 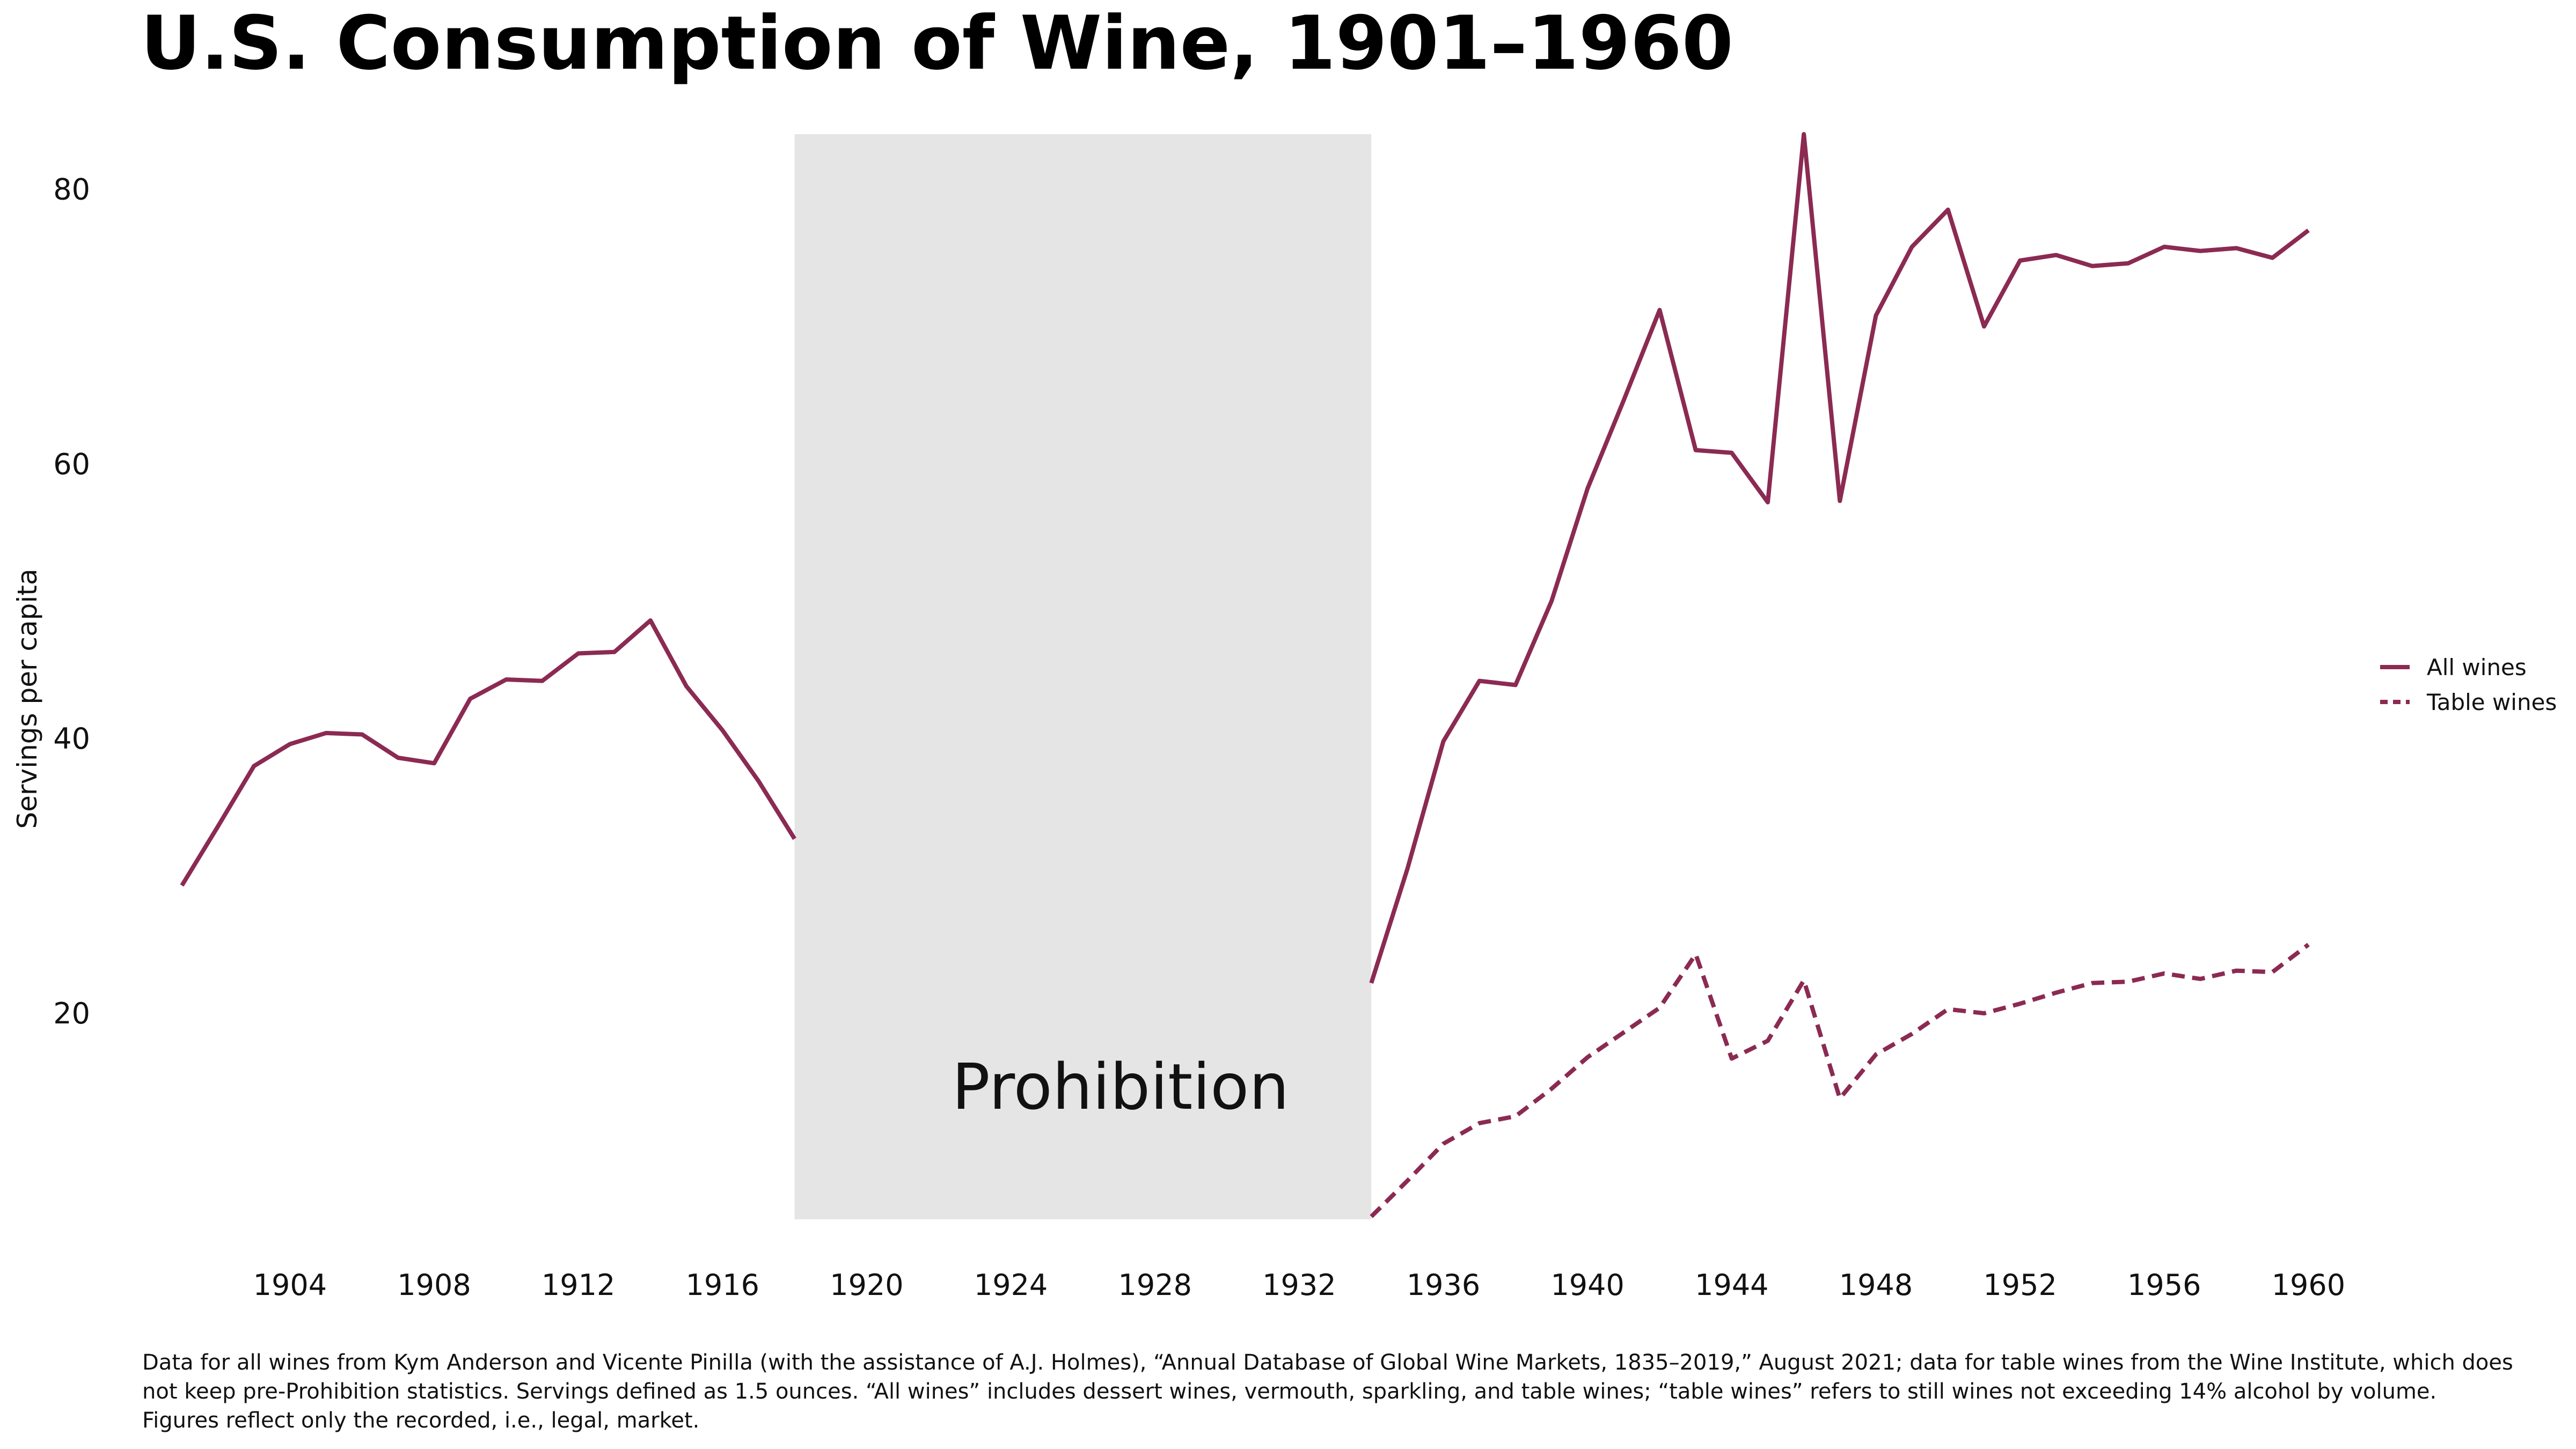 I want to click on x-tick-label: 1940, so click(x=1587, y=1285).